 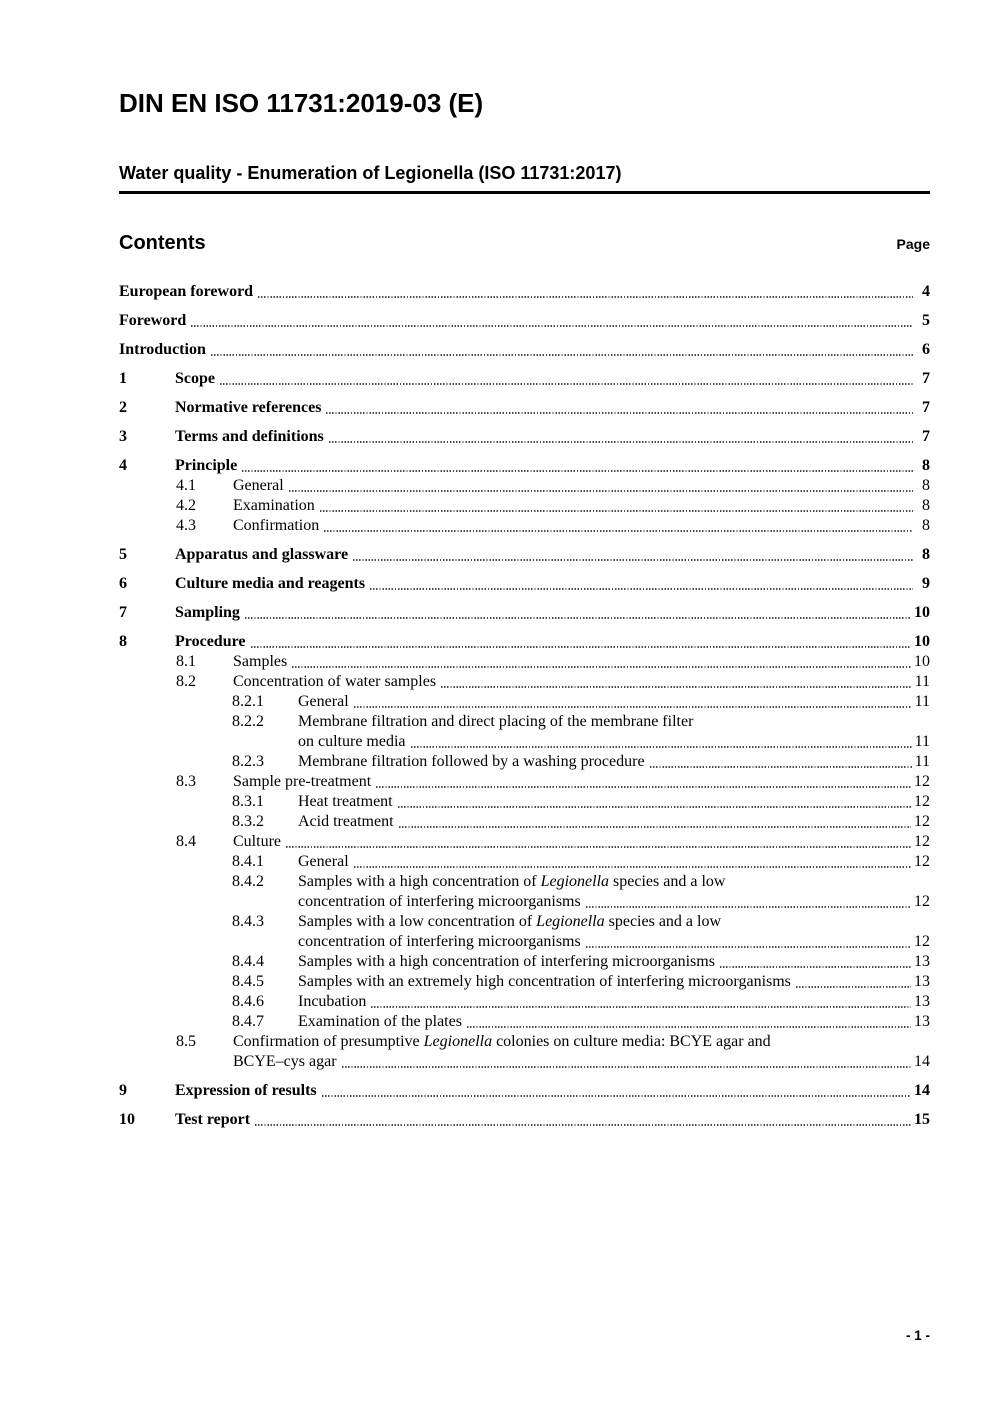 I want to click on toc-entry: 1 Scope 7, so click(x=524, y=379).